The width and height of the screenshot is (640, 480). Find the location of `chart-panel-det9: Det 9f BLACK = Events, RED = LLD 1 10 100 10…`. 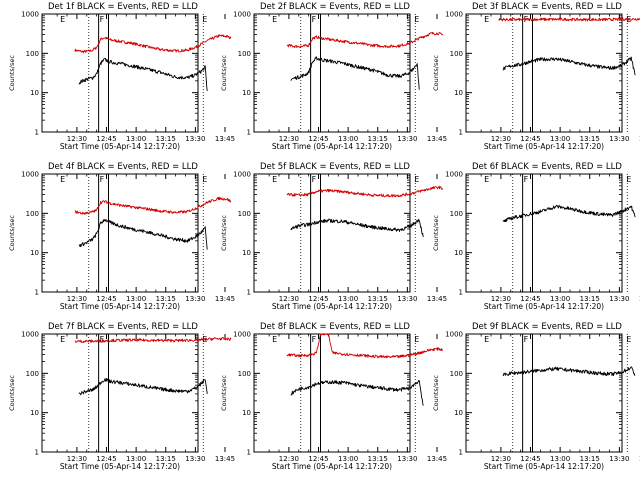

chart-panel-det9: Det 9f BLACK = Events, RED = LLD 1 10 100 10… is located at coordinates (536, 396).